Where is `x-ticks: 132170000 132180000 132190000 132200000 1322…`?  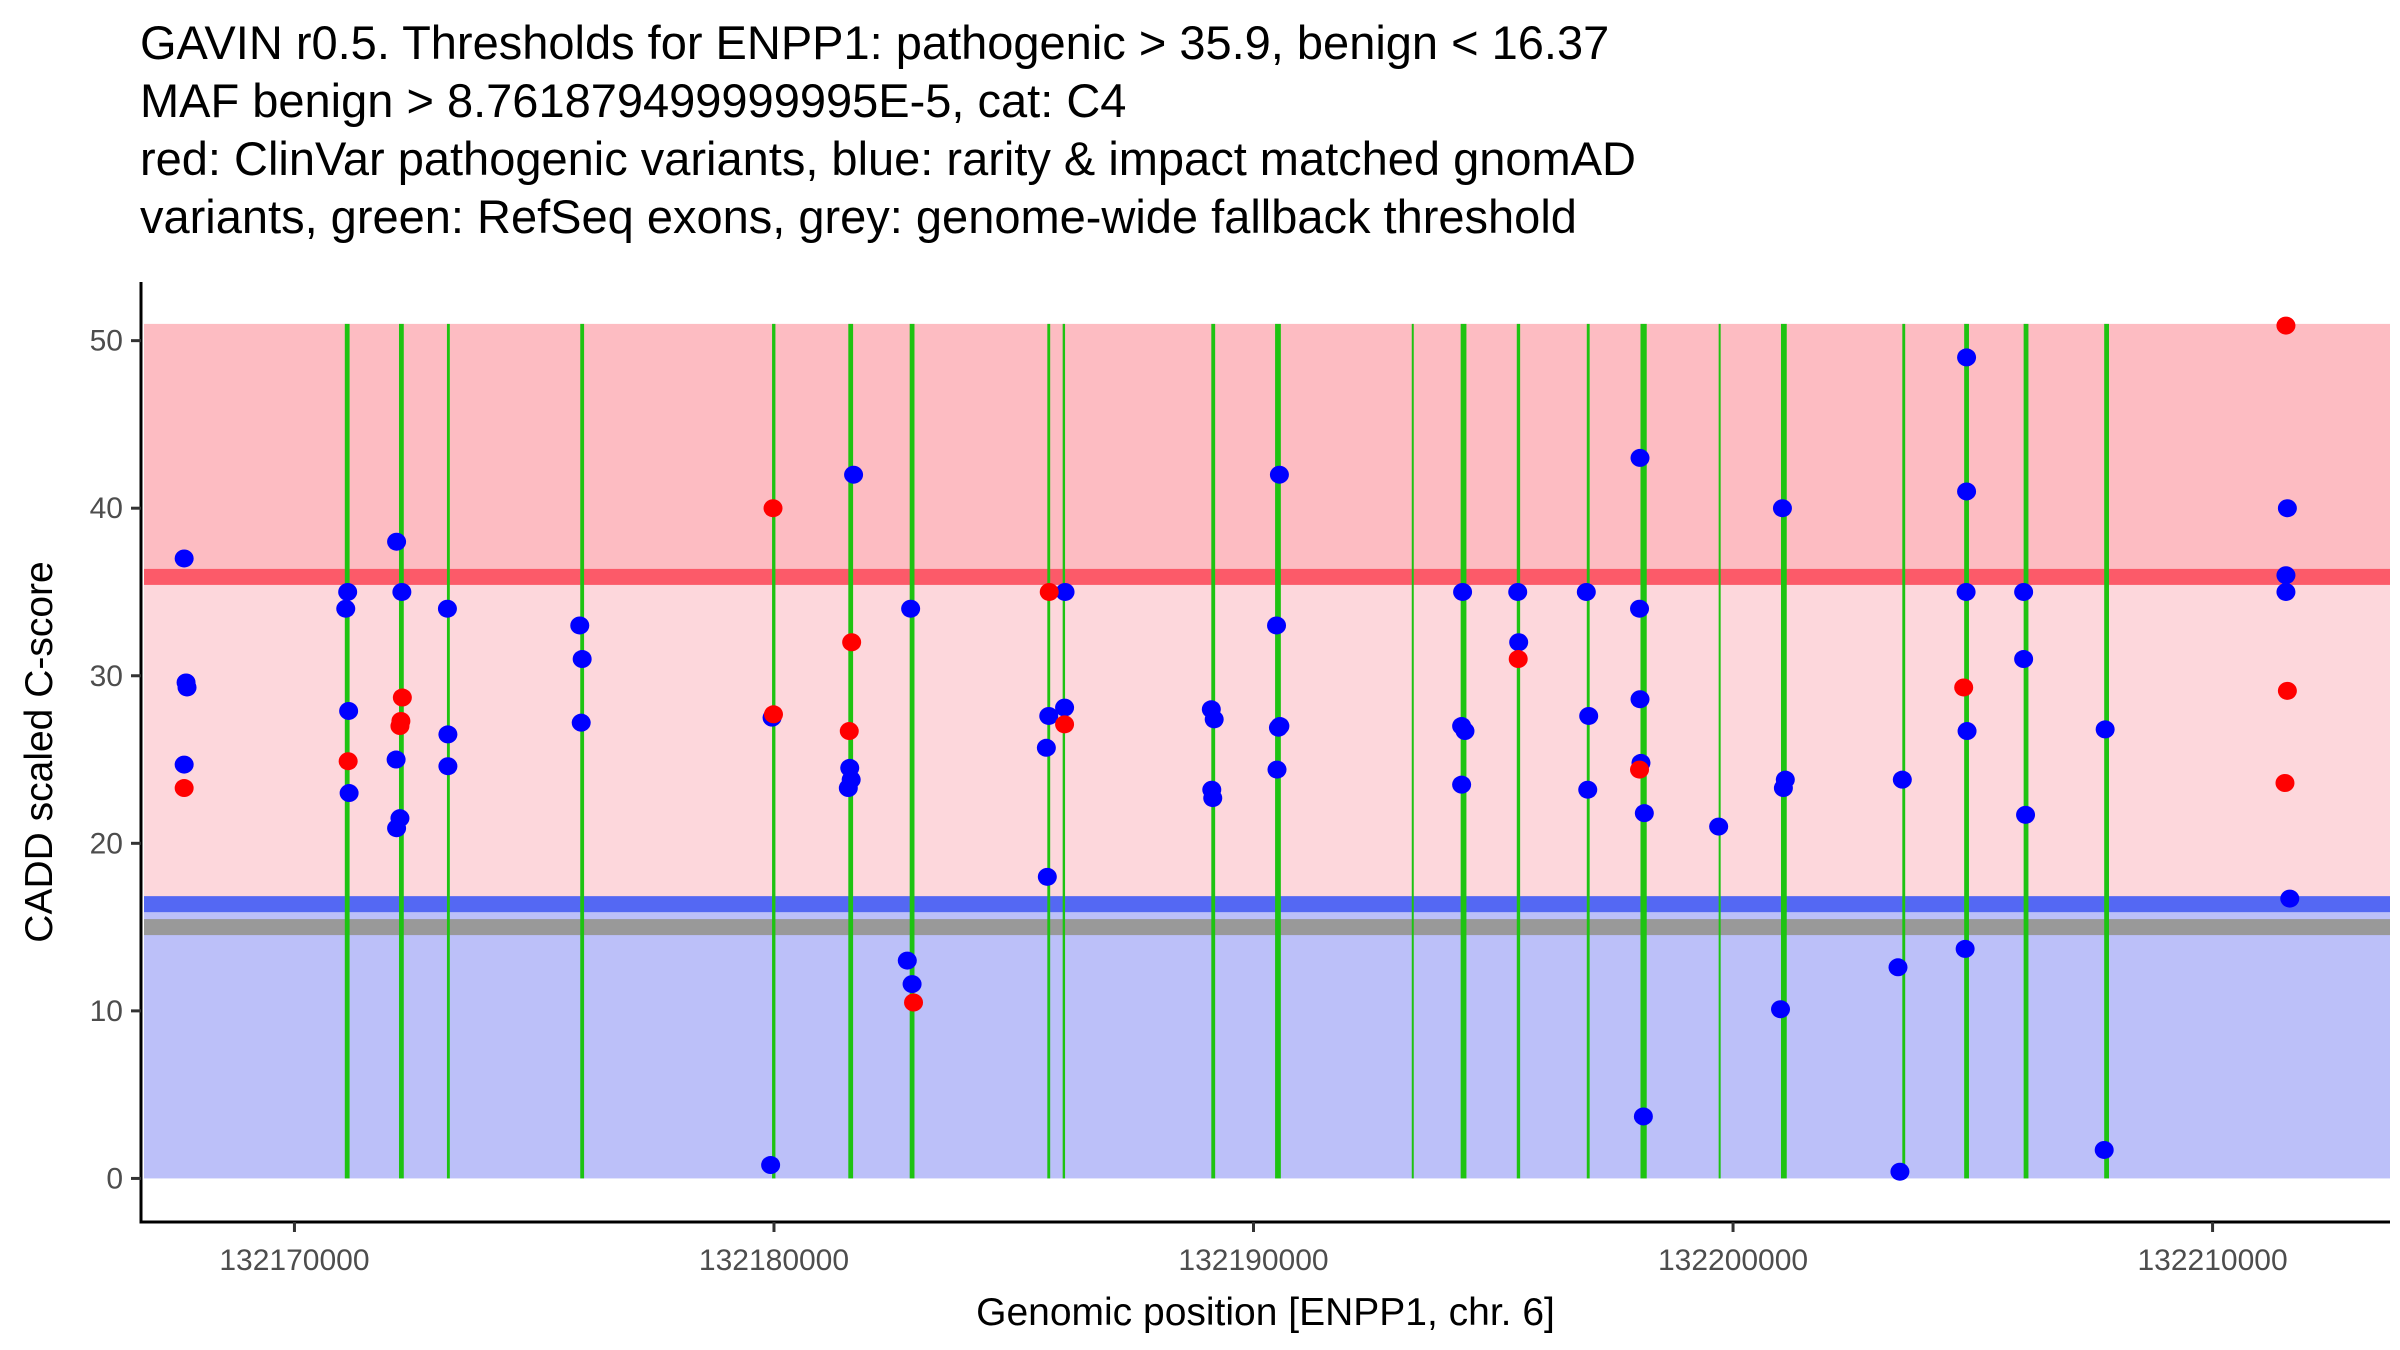
x-ticks: 132170000 132180000 132190000 132200000 1322… is located at coordinates (1253, 1249).